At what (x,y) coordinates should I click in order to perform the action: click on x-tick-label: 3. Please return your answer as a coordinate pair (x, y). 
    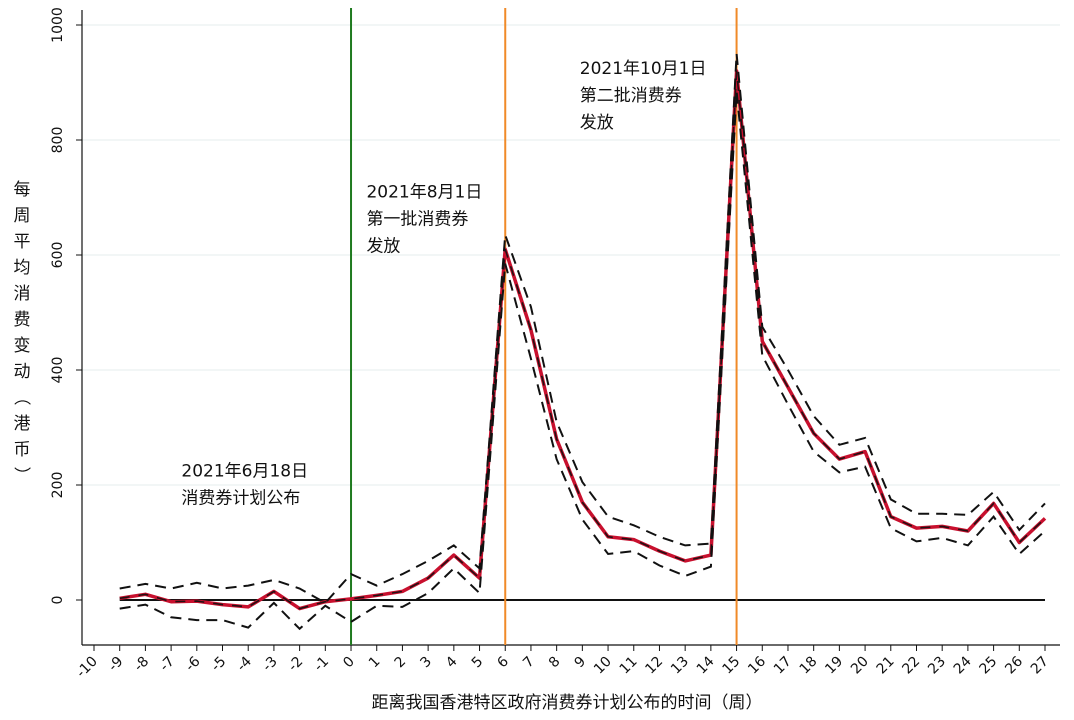
    Looking at the image, I should click on (426, 663).